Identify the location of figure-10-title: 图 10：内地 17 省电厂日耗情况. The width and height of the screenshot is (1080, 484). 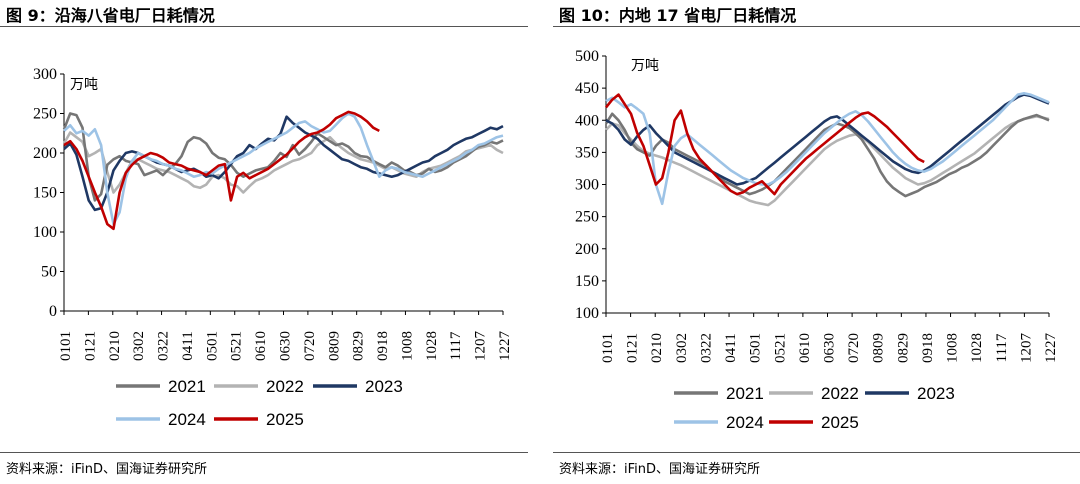
(677, 14).